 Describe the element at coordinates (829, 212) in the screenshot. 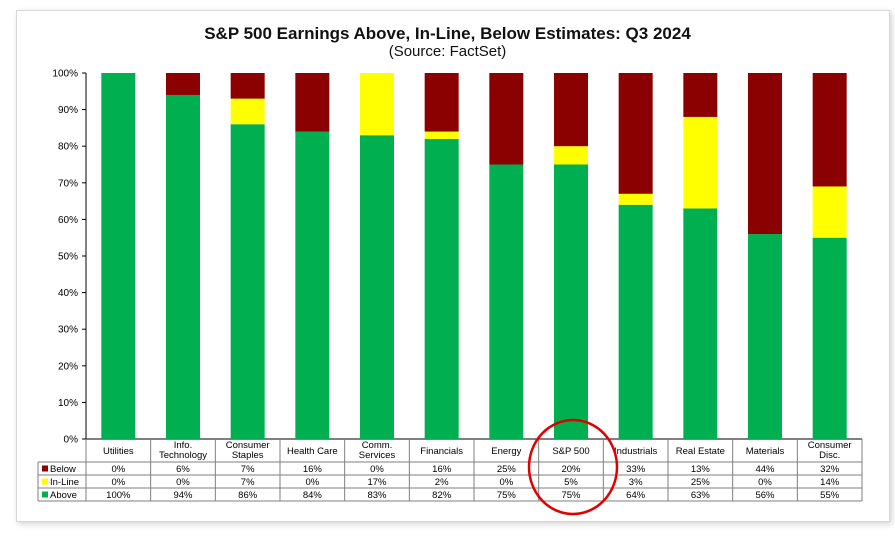

I see `bar-in-line-consumer-disc` at that location.